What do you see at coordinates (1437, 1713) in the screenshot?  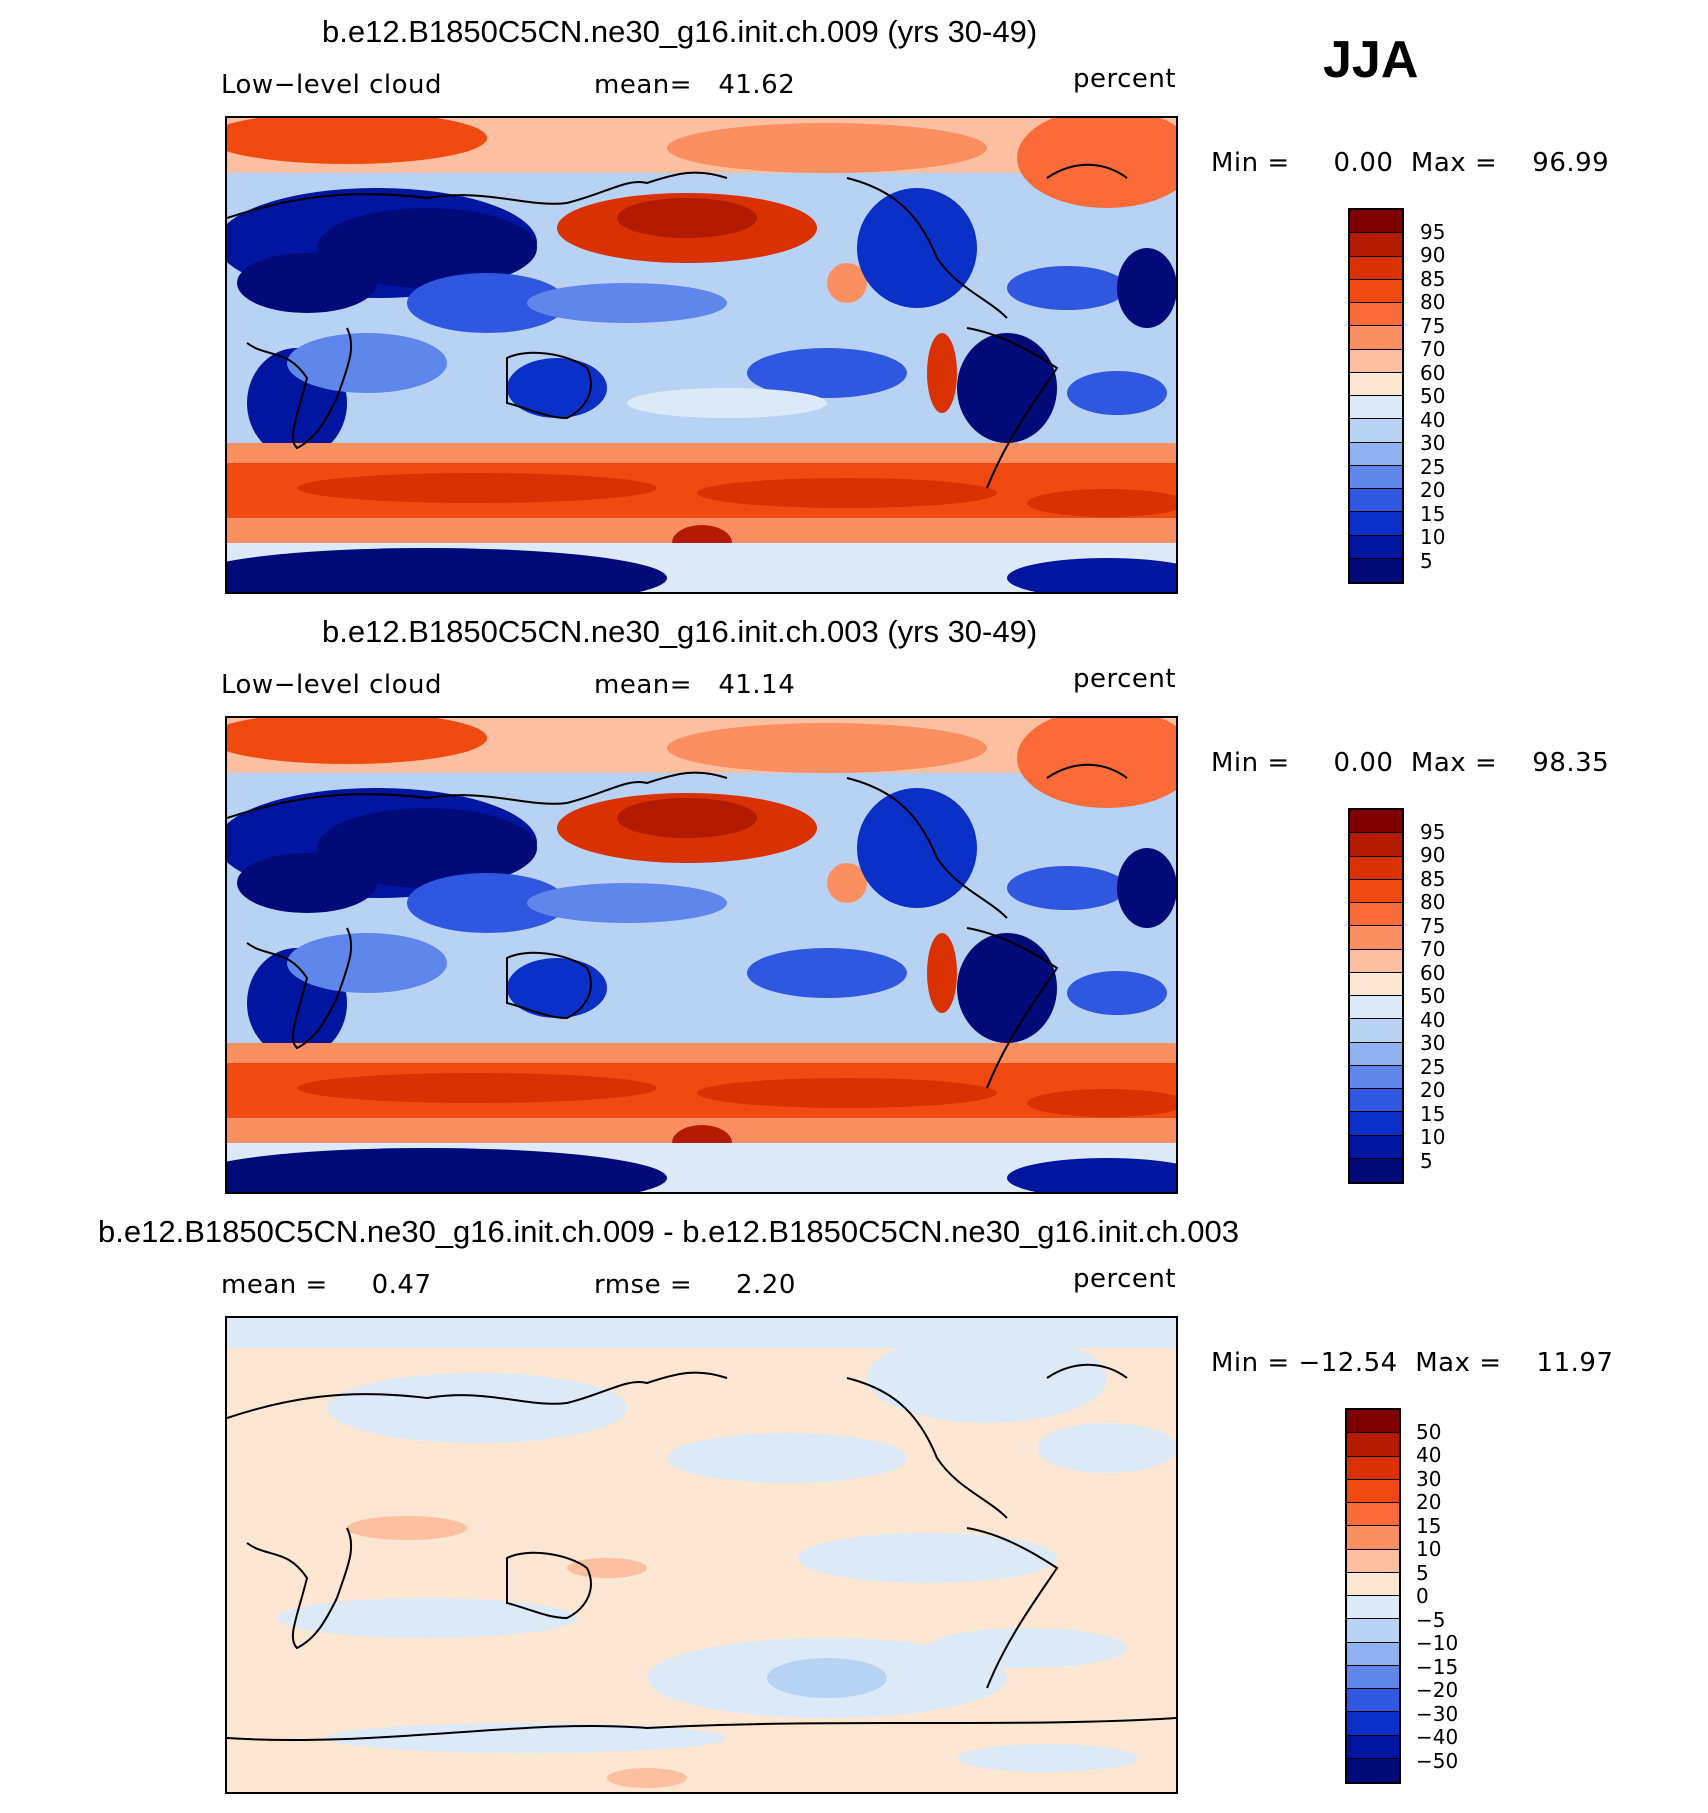 I see `colorbar-tick-label: −30` at bounding box center [1437, 1713].